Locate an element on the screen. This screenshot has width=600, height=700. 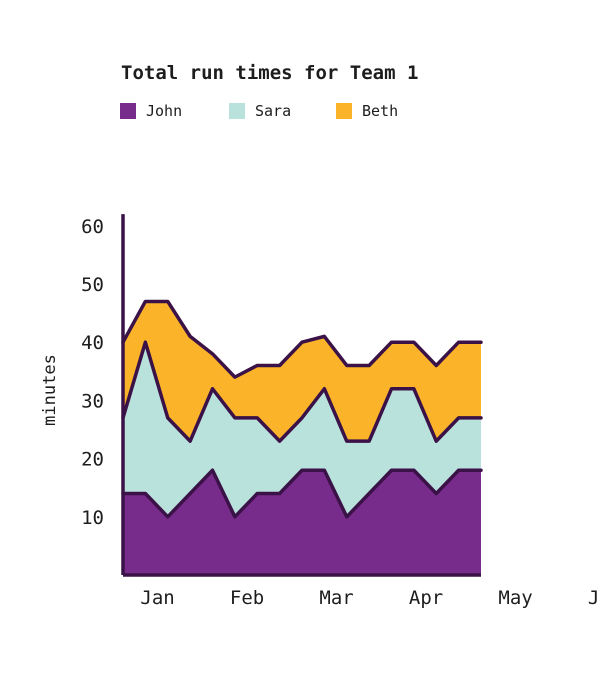
area-john is located at coordinates (302, 522).